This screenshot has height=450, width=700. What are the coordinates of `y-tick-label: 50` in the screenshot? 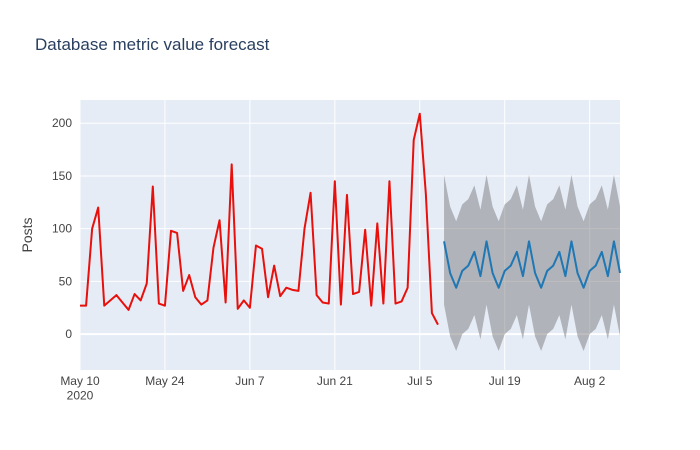 It's located at (66, 281).